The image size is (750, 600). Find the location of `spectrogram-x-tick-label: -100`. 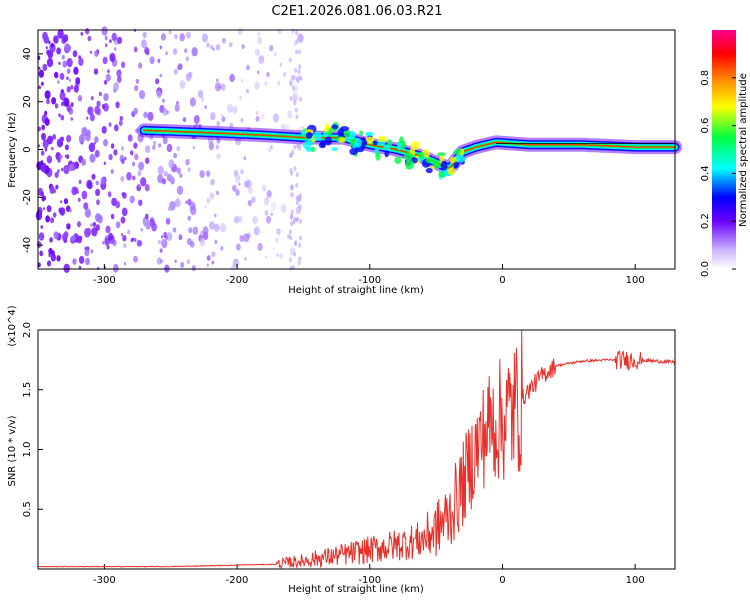

spectrogram-x-tick-label: -100 is located at coordinates (369, 280).